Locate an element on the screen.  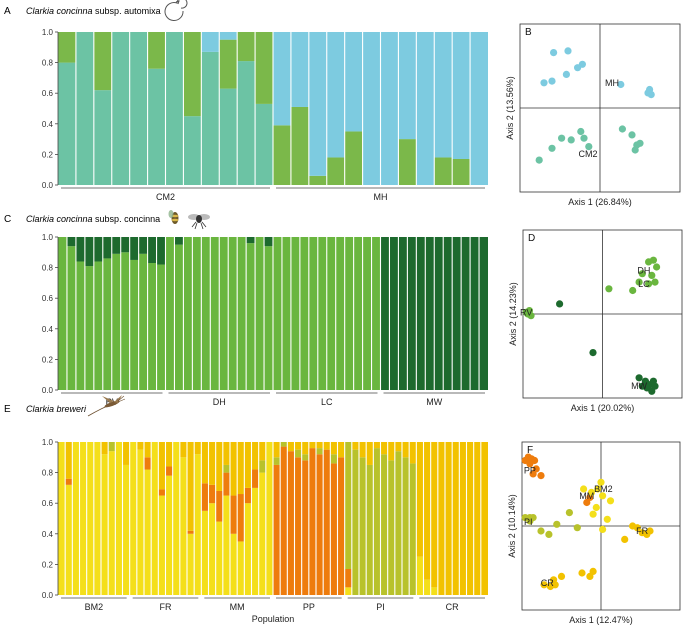
population-label: FR is located at coordinates (166, 607).